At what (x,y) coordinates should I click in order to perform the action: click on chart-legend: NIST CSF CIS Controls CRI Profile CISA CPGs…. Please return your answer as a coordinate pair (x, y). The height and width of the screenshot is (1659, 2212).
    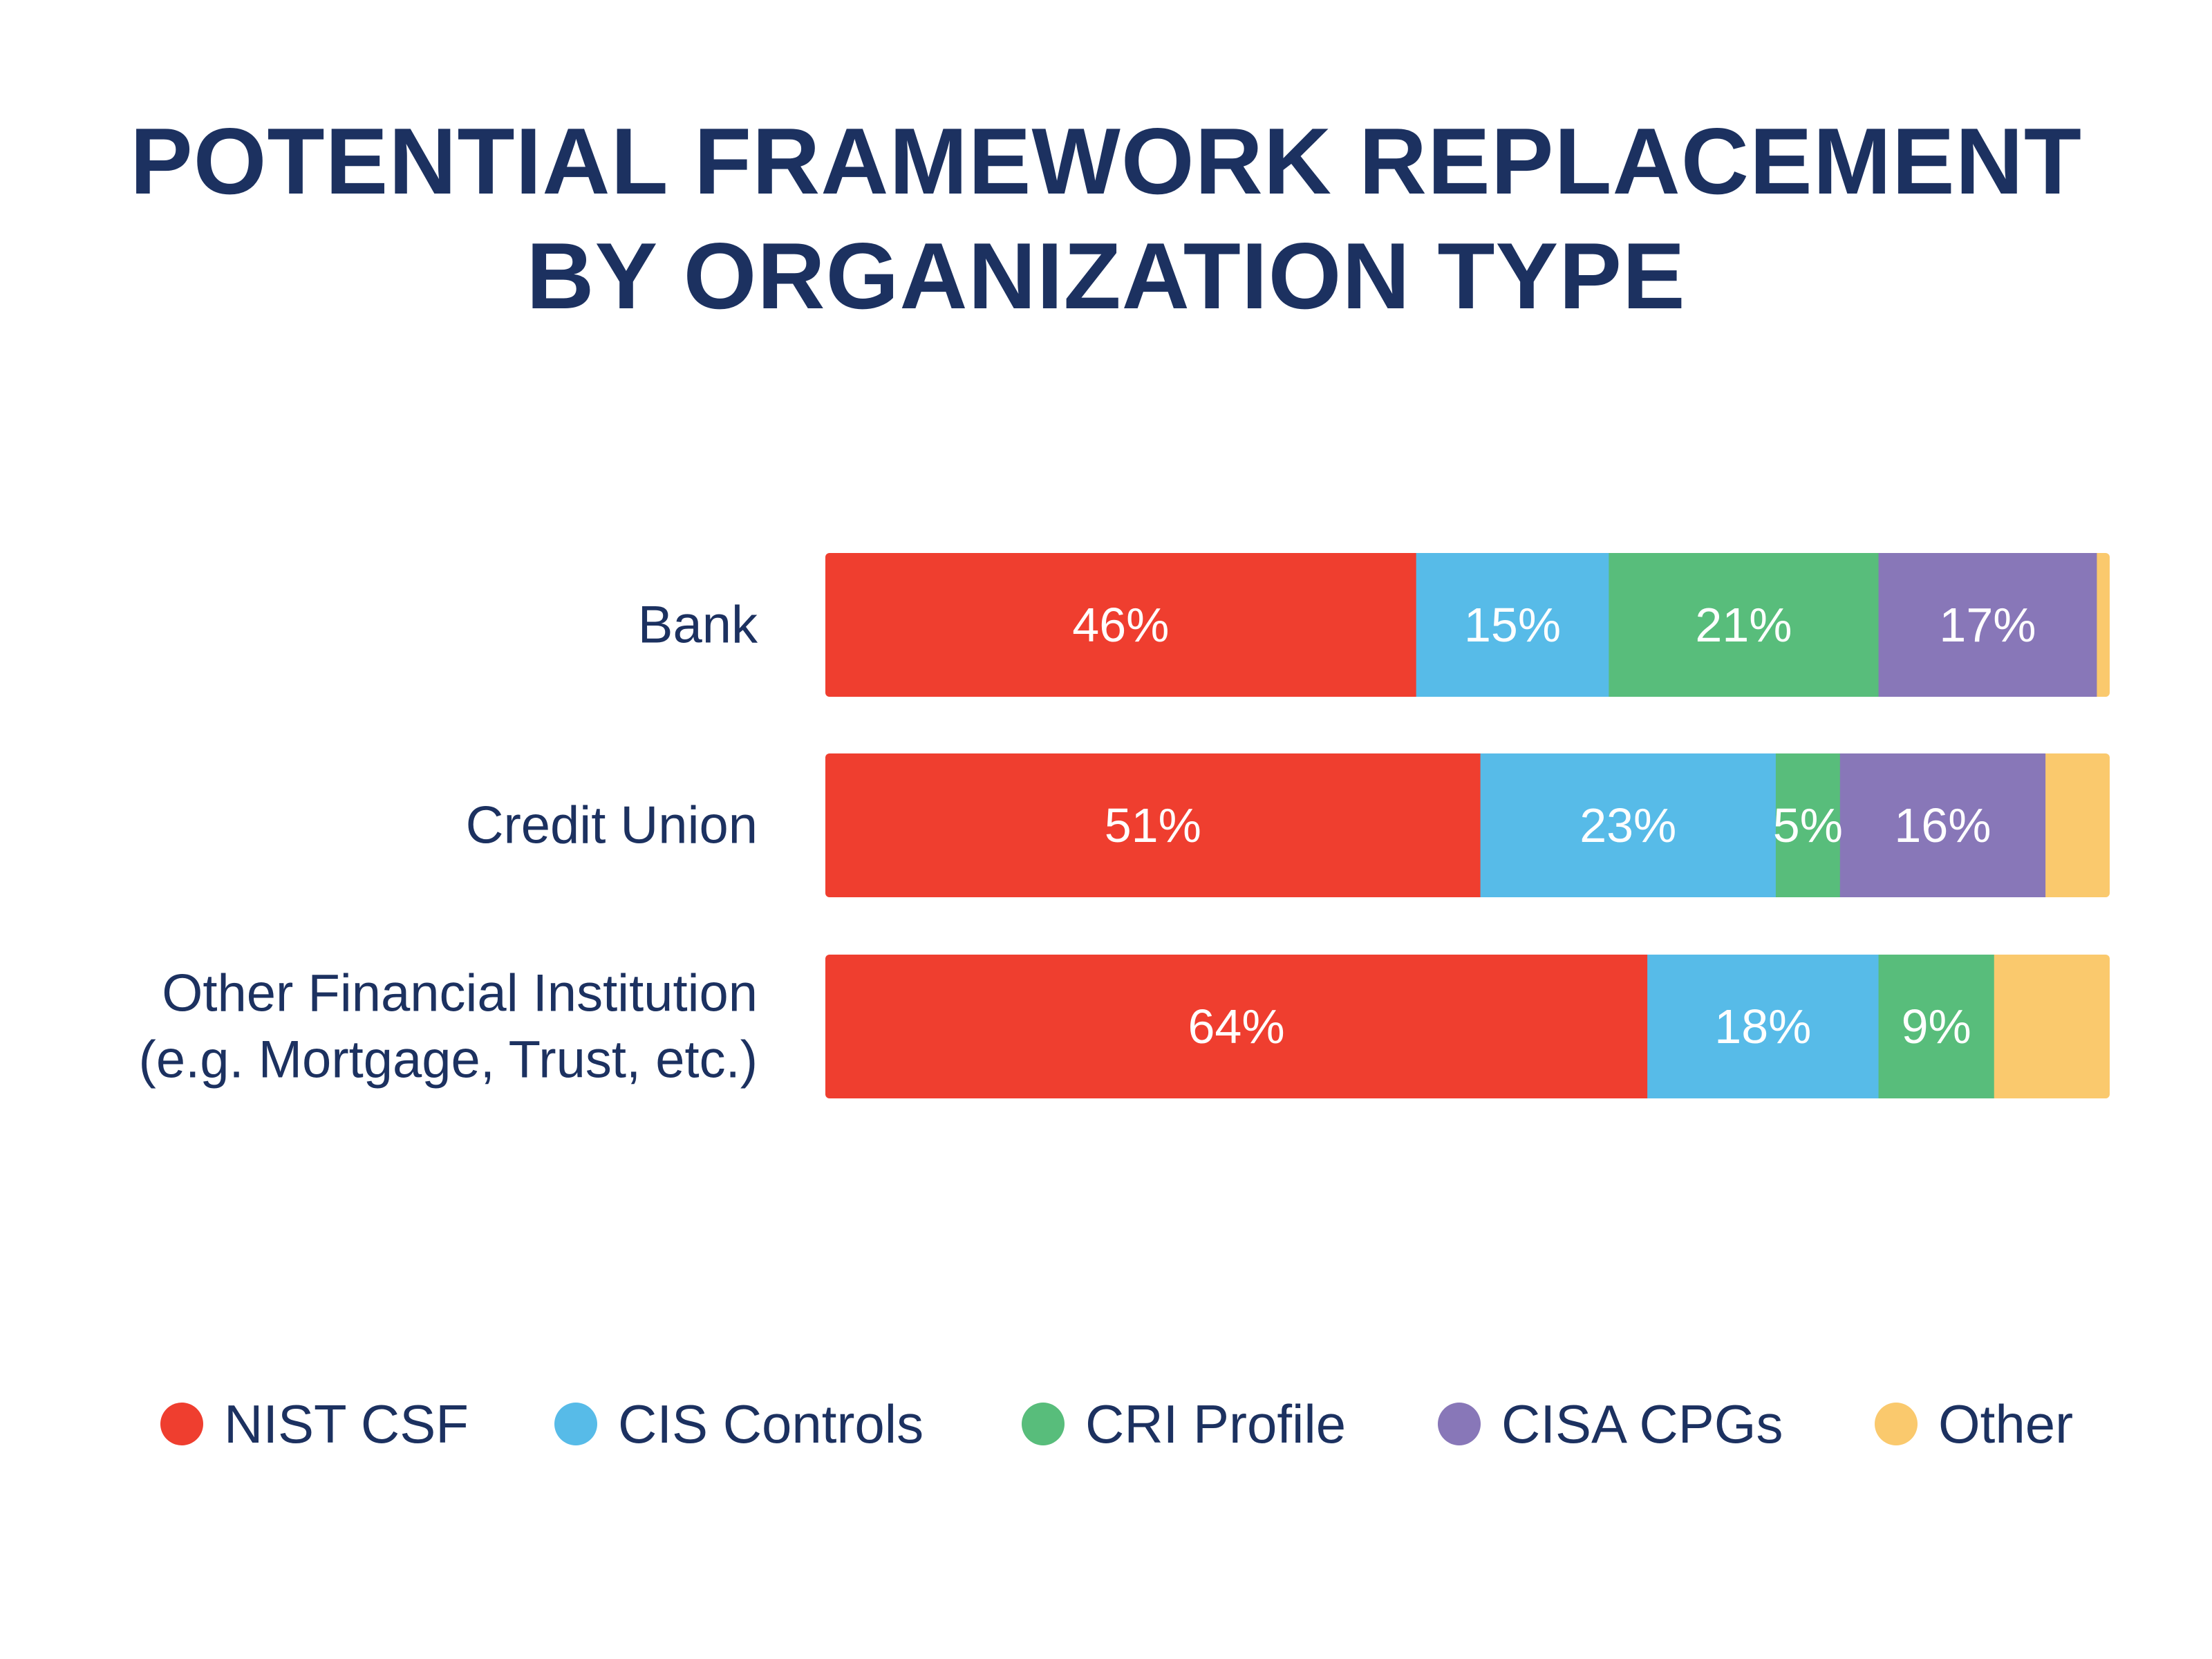
    Looking at the image, I should click on (1106, 1424).